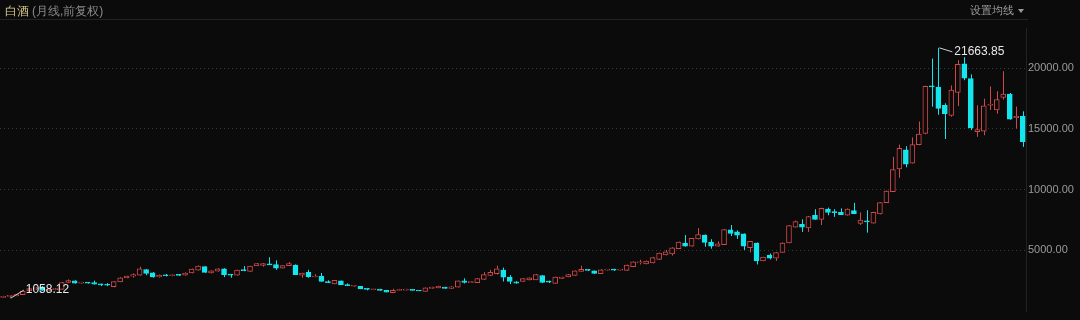 Image resolution: width=1080 pixels, height=320 pixels. I want to click on chart-title: 白酒, so click(17, 11).